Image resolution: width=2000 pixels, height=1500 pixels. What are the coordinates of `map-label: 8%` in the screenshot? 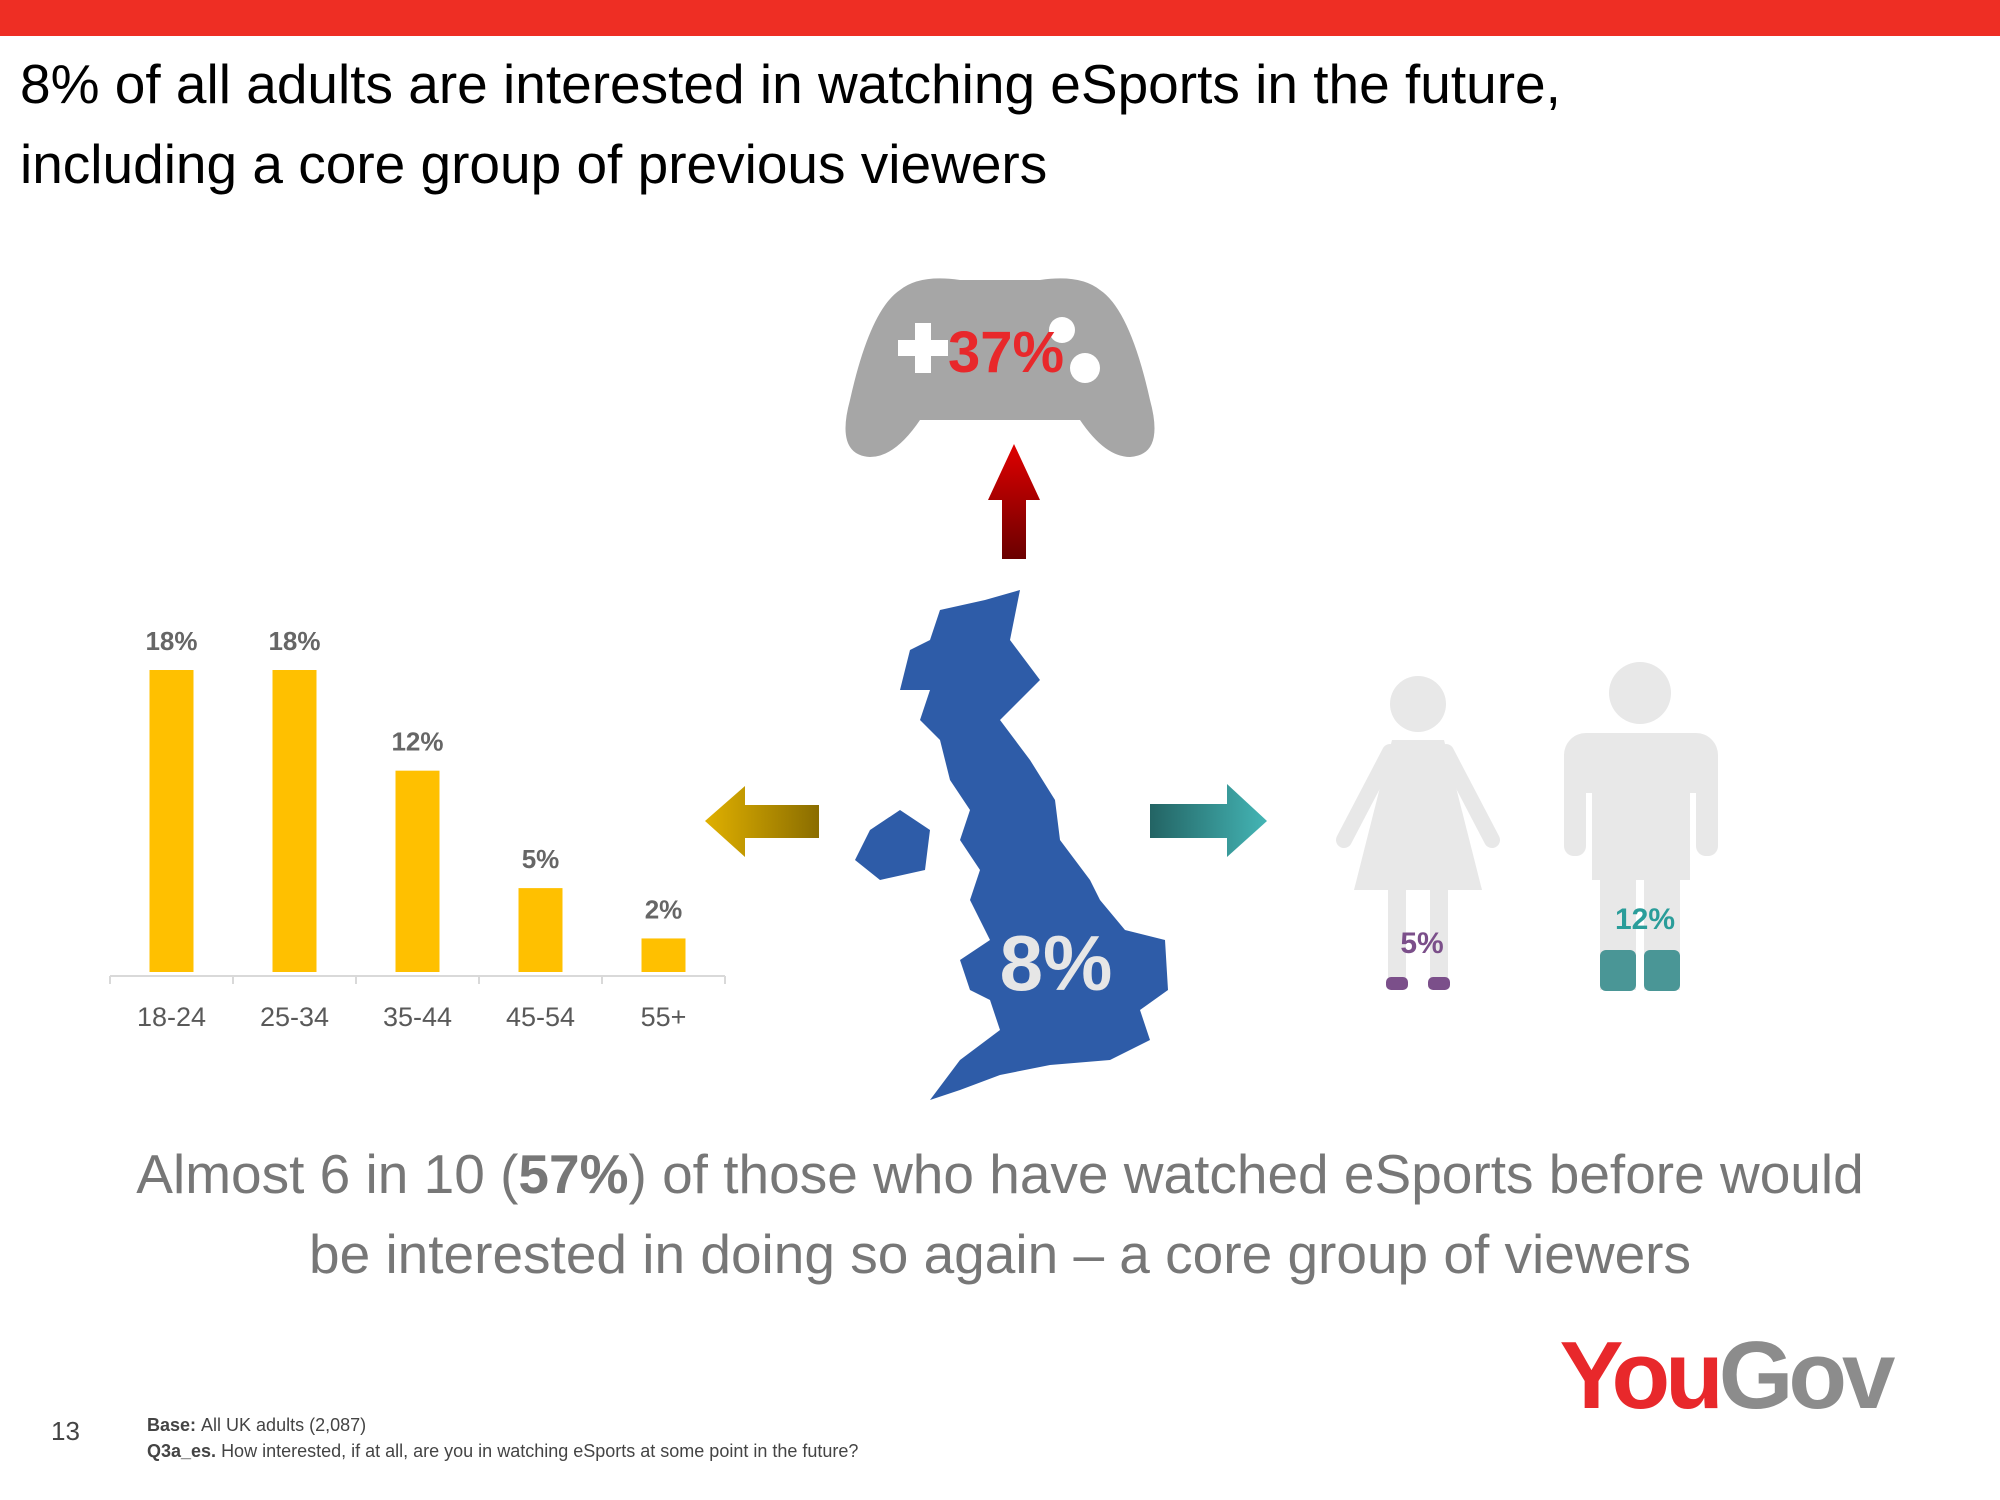 It's located at (1056, 963).